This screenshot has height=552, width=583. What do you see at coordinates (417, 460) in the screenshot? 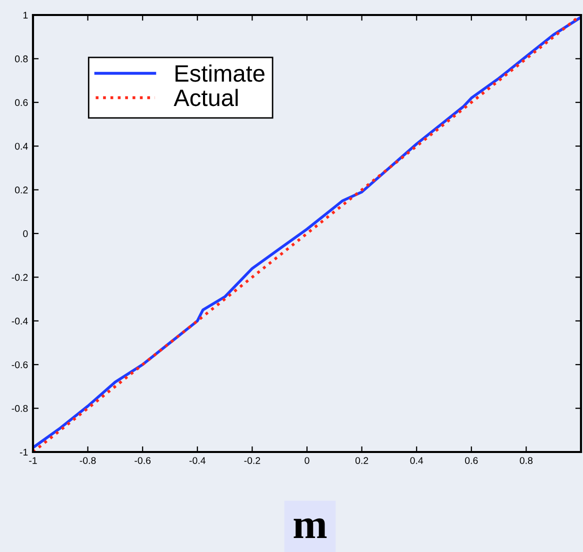
I see `x-tick-label: 0.4` at bounding box center [417, 460].